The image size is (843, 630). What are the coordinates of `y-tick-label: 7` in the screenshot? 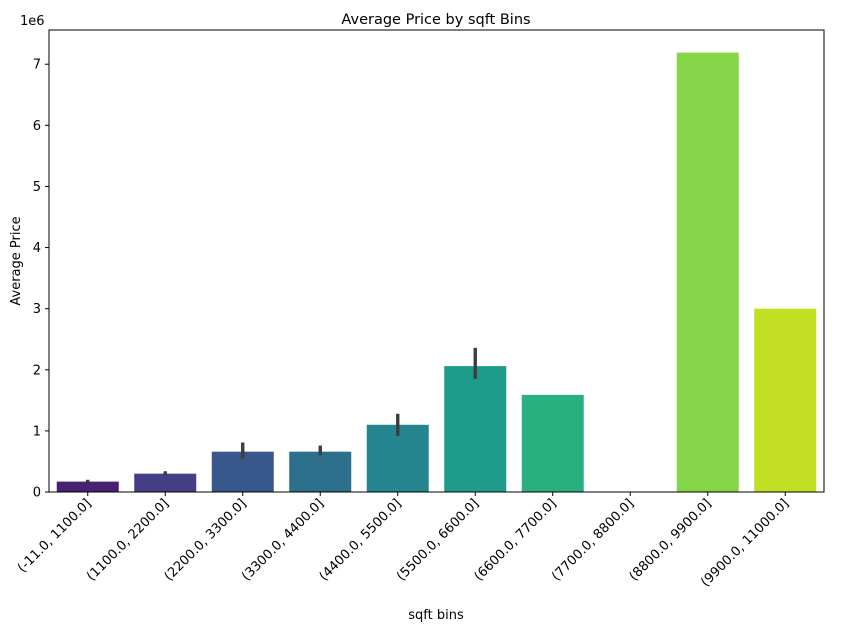 It's located at (37, 65).